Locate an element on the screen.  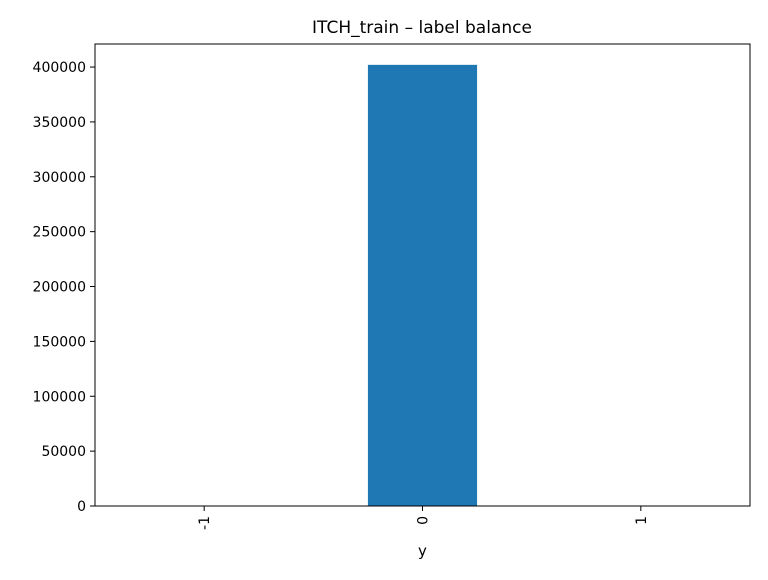
y-tick-label: 150000 is located at coordinates (59, 342).